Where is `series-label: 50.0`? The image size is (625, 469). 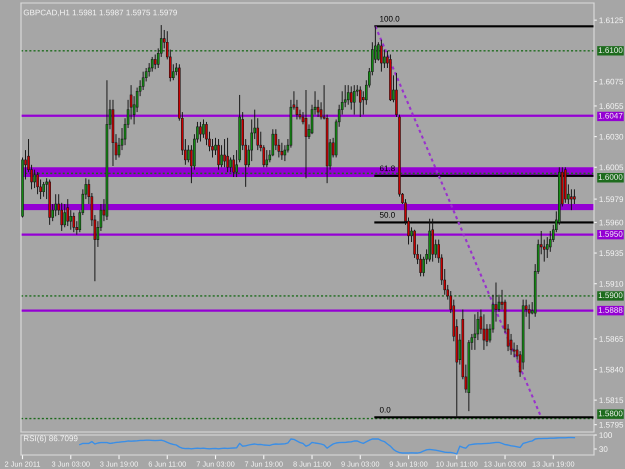 series-label: 50.0 is located at coordinates (387, 215).